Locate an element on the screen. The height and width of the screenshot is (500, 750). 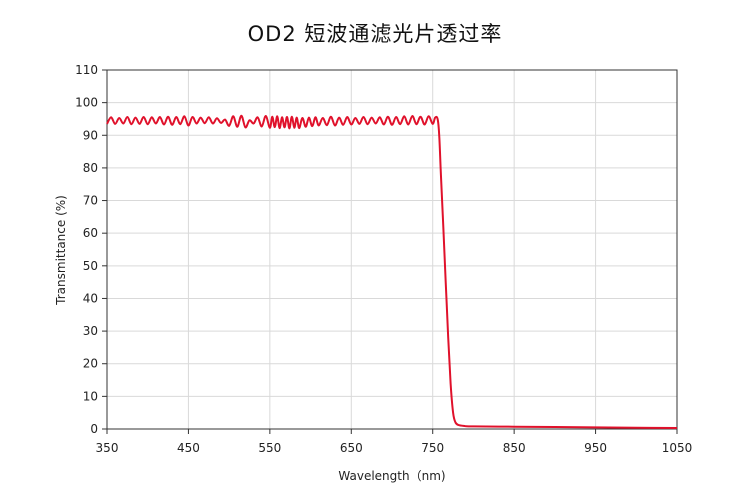
y-tick-label: 80 is located at coordinates (90, 168).